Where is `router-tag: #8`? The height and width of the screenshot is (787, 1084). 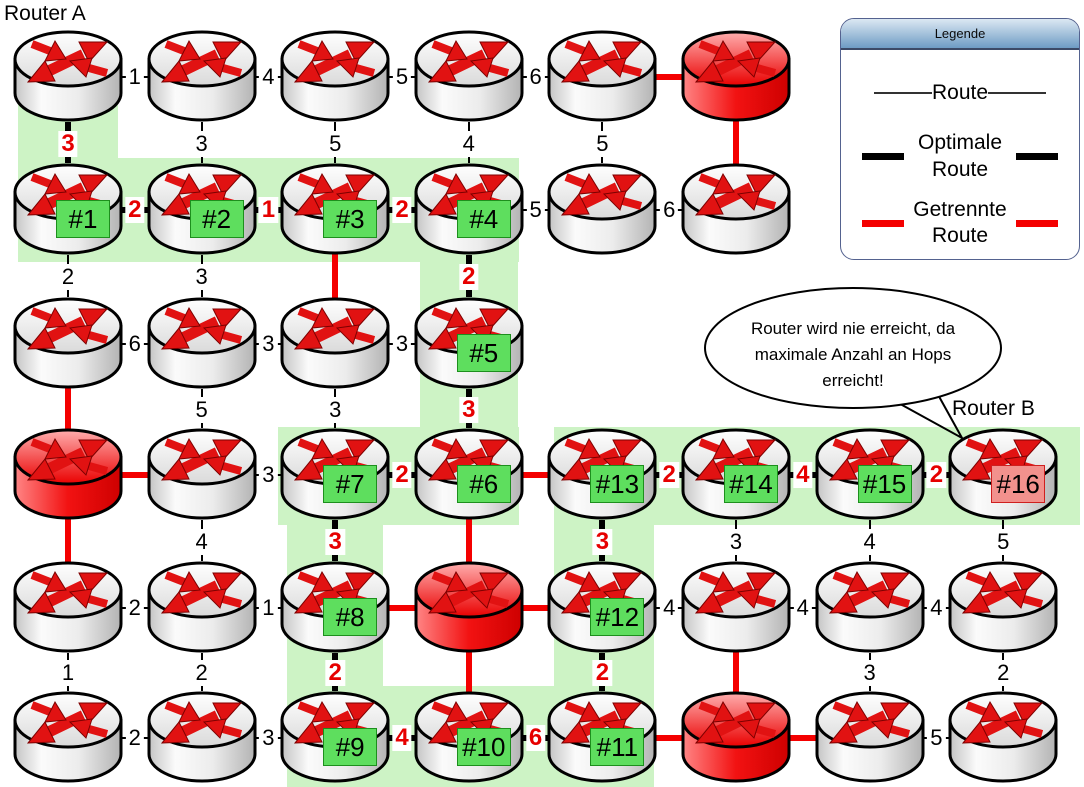
router-tag: #8 is located at coordinates (350, 617).